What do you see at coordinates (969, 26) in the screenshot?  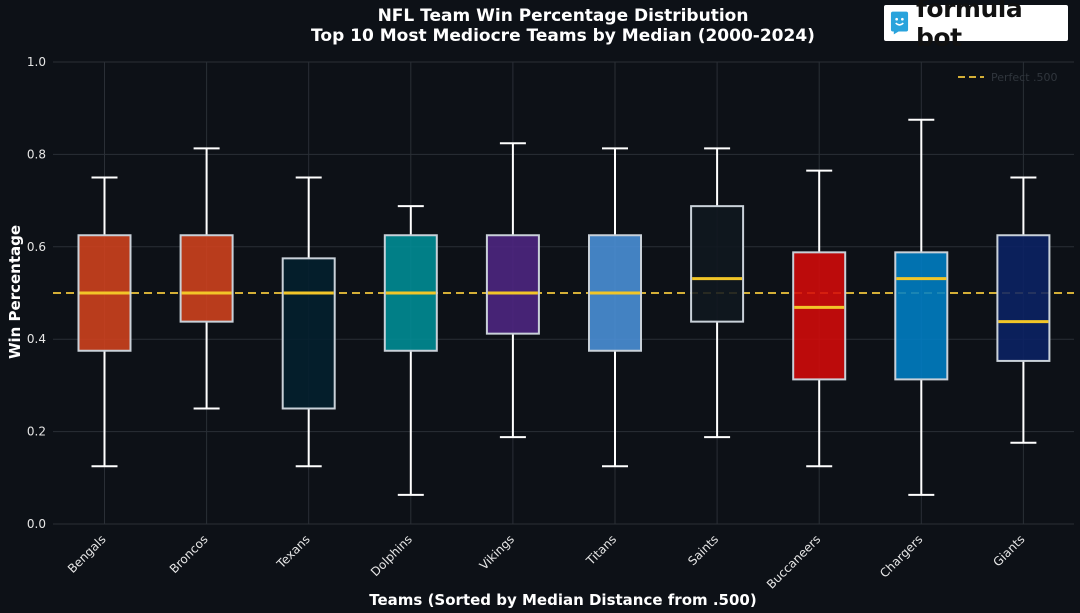 I see `logo-text: formula bot` at bounding box center [969, 26].